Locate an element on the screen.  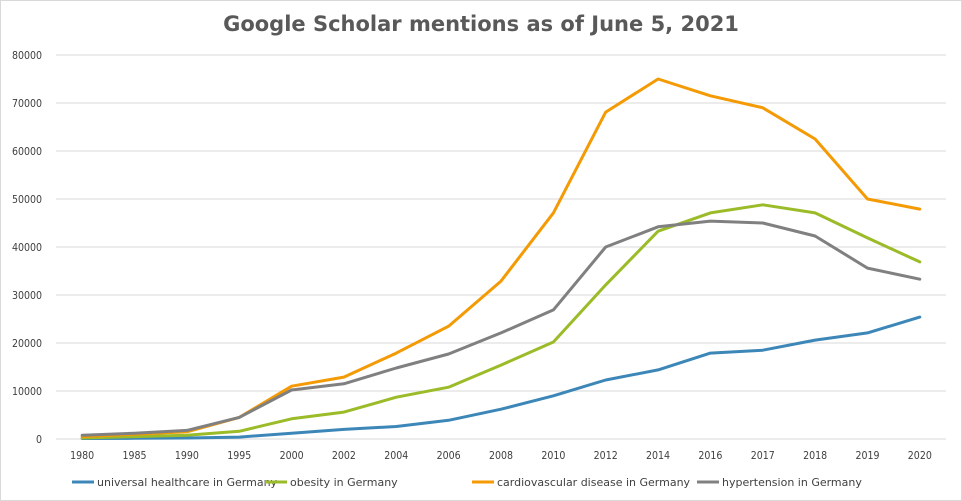
legend-label: universal healthcare in Germany is located at coordinates (187, 482).